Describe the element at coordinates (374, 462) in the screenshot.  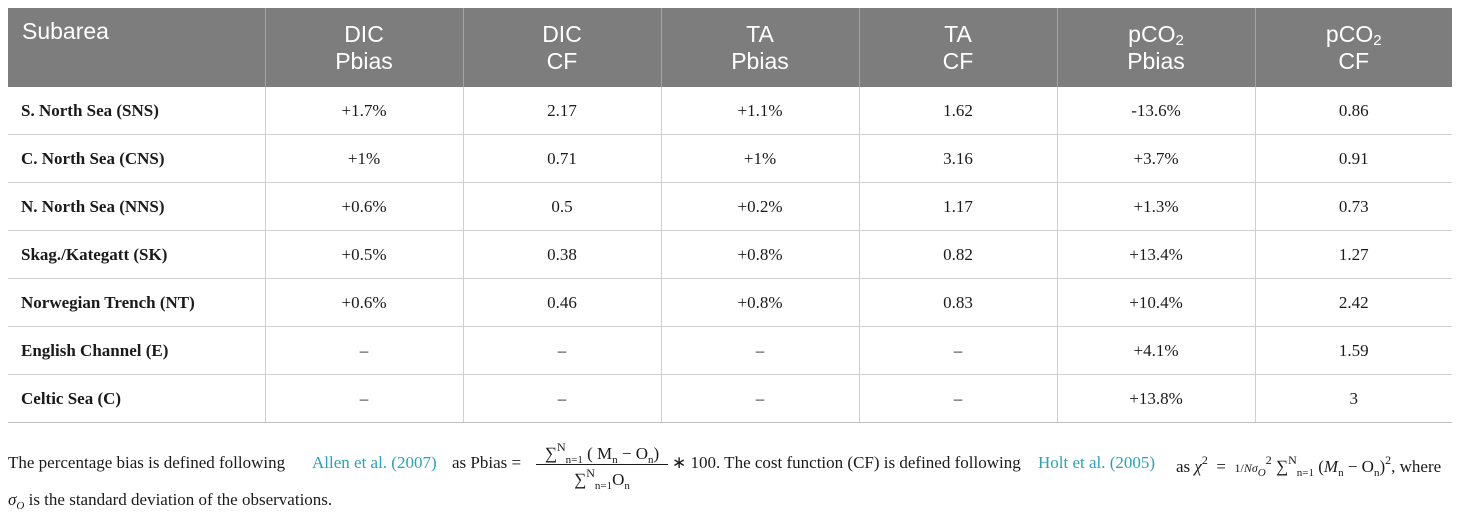
I see `allen-2007-link: Allen et al. (2007)` at that location.